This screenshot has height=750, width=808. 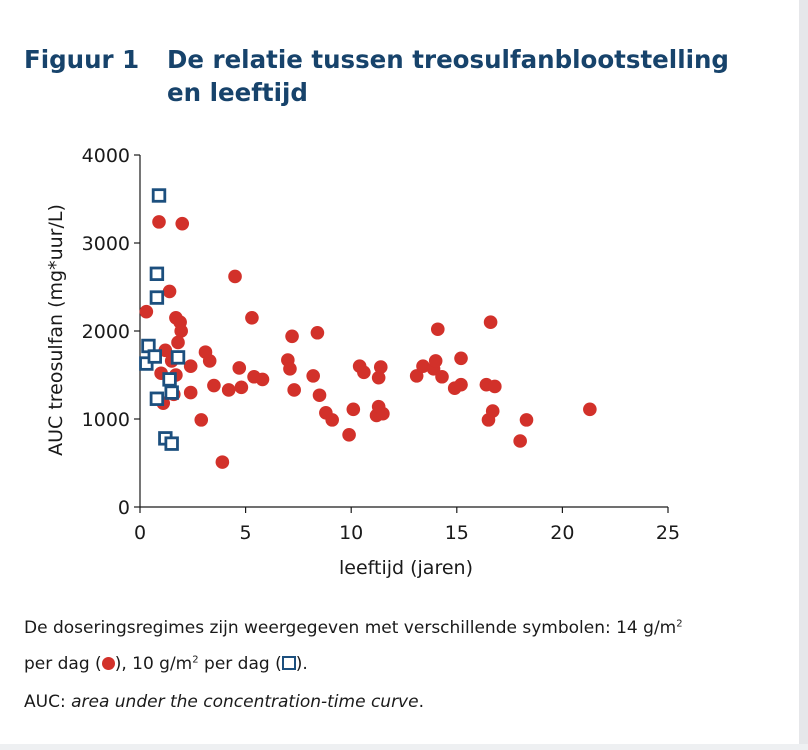 I want to click on y-tick-label: 3000, so click(x=106, y=244).